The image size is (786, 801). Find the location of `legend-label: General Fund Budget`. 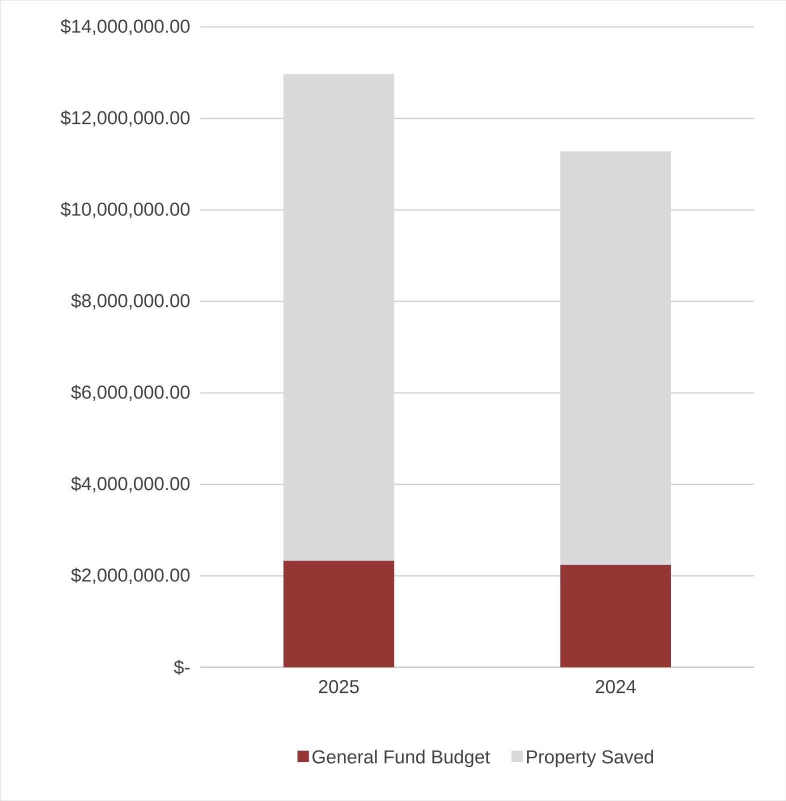

legend-label: General Fund Budget is located at coordinates (401, 759).